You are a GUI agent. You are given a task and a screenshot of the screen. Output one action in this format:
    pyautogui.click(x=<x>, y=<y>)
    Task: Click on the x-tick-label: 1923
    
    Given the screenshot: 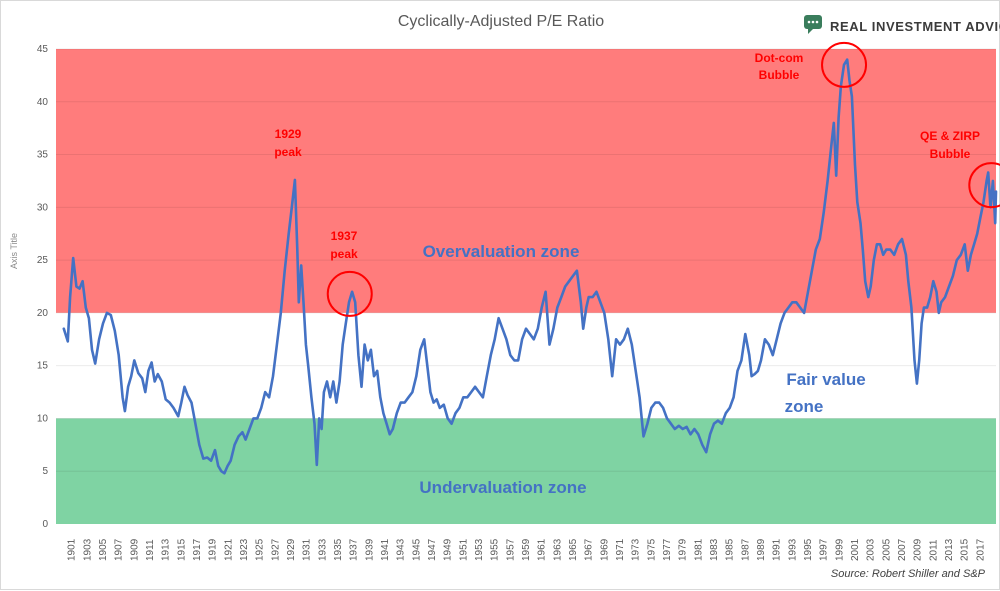 What is the action you would take?
    pyautogui.click(x=244, y=549)
    